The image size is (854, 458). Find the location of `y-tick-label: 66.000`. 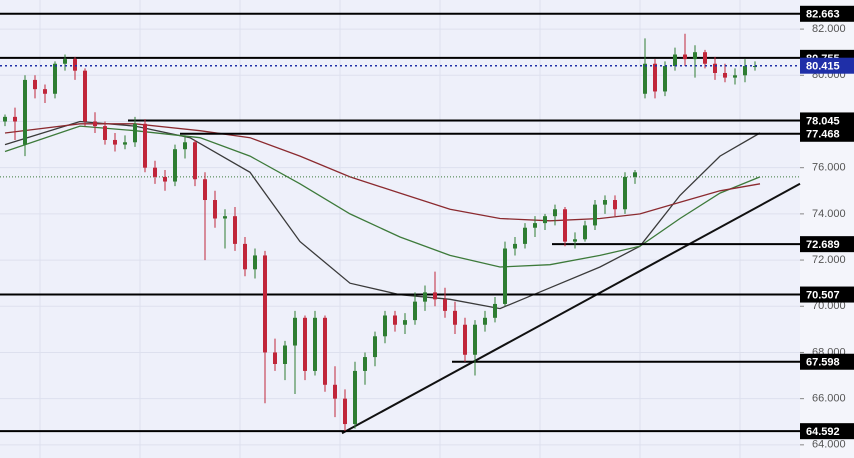

y-tick-label: 66.000 is located at coordinates (829, 399).